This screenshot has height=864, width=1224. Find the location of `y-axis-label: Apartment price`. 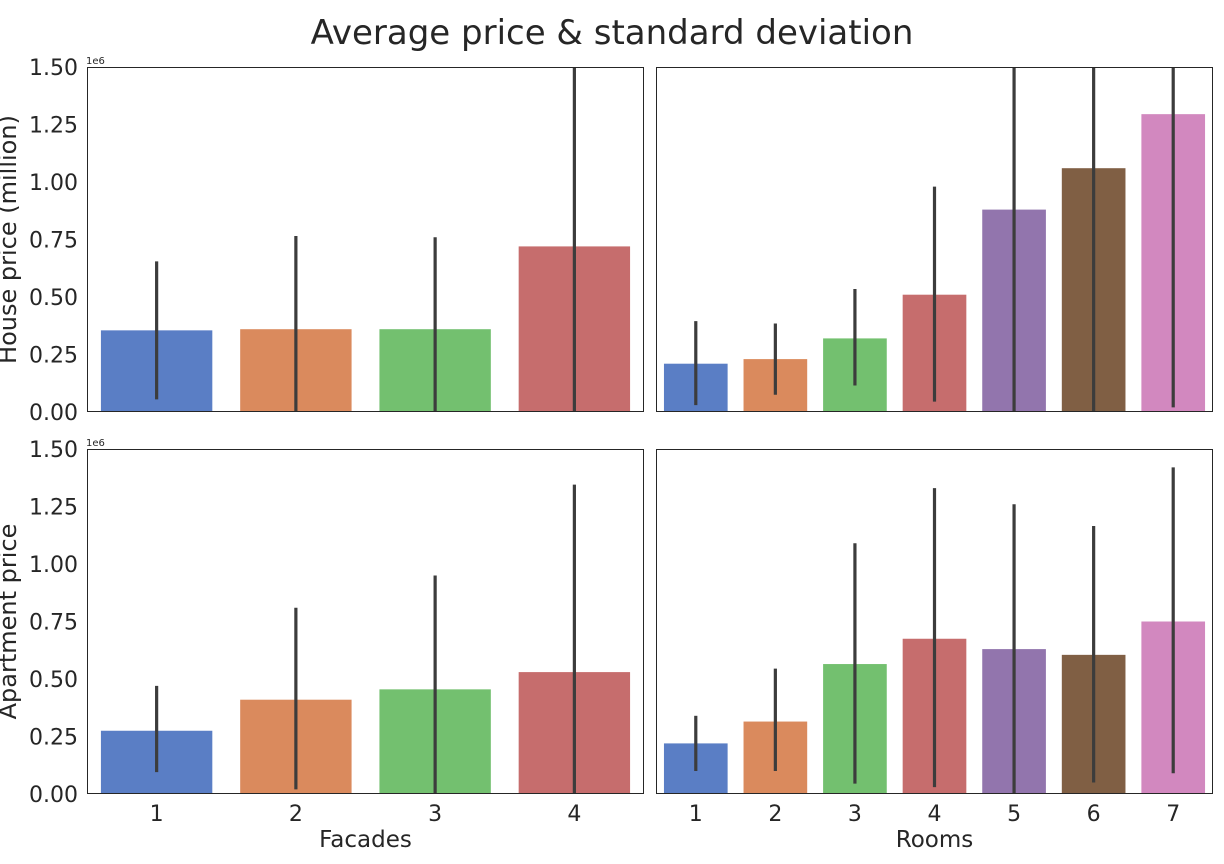

y-axis-label: Apartment price is located at coordinates (11, 622).